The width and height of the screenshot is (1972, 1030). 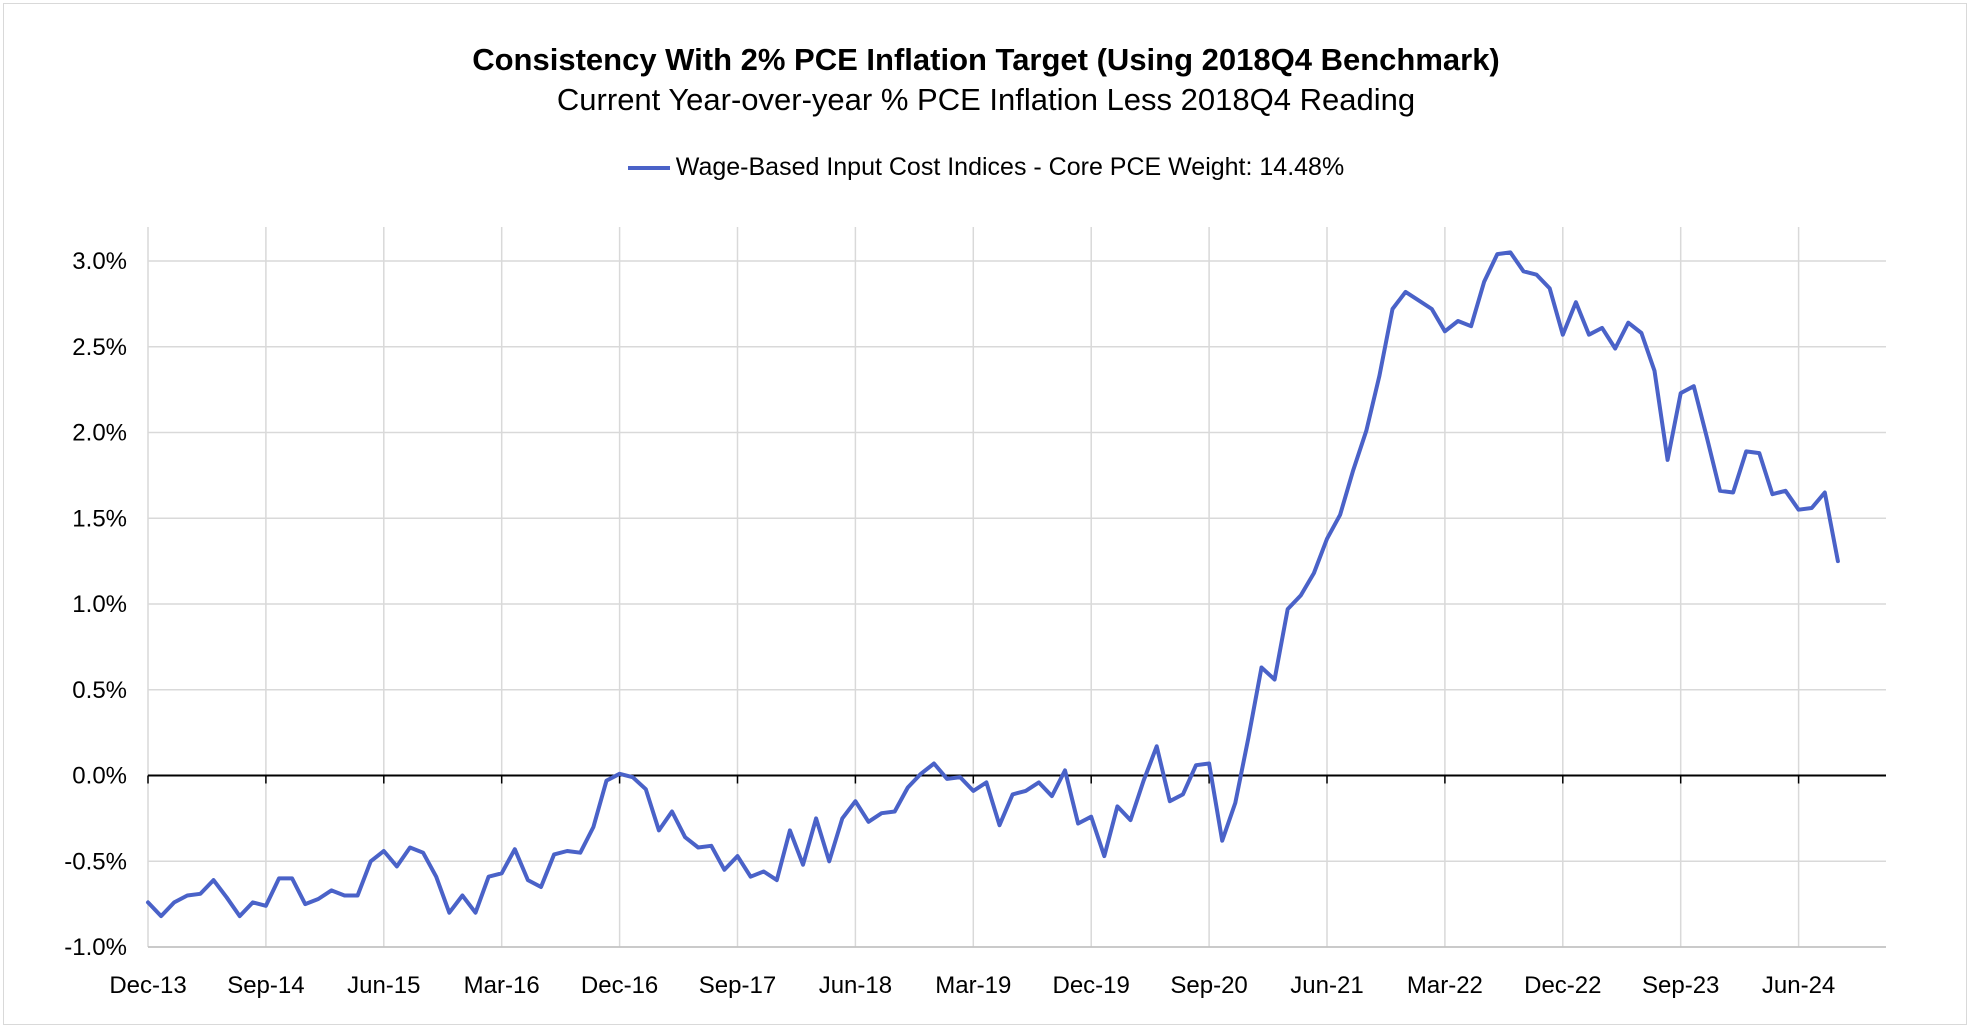 What do you see at coordinates (147, 985) in the screenshot?
I see `x-tick-label: Dec-13` at bounding box center [147, 985].